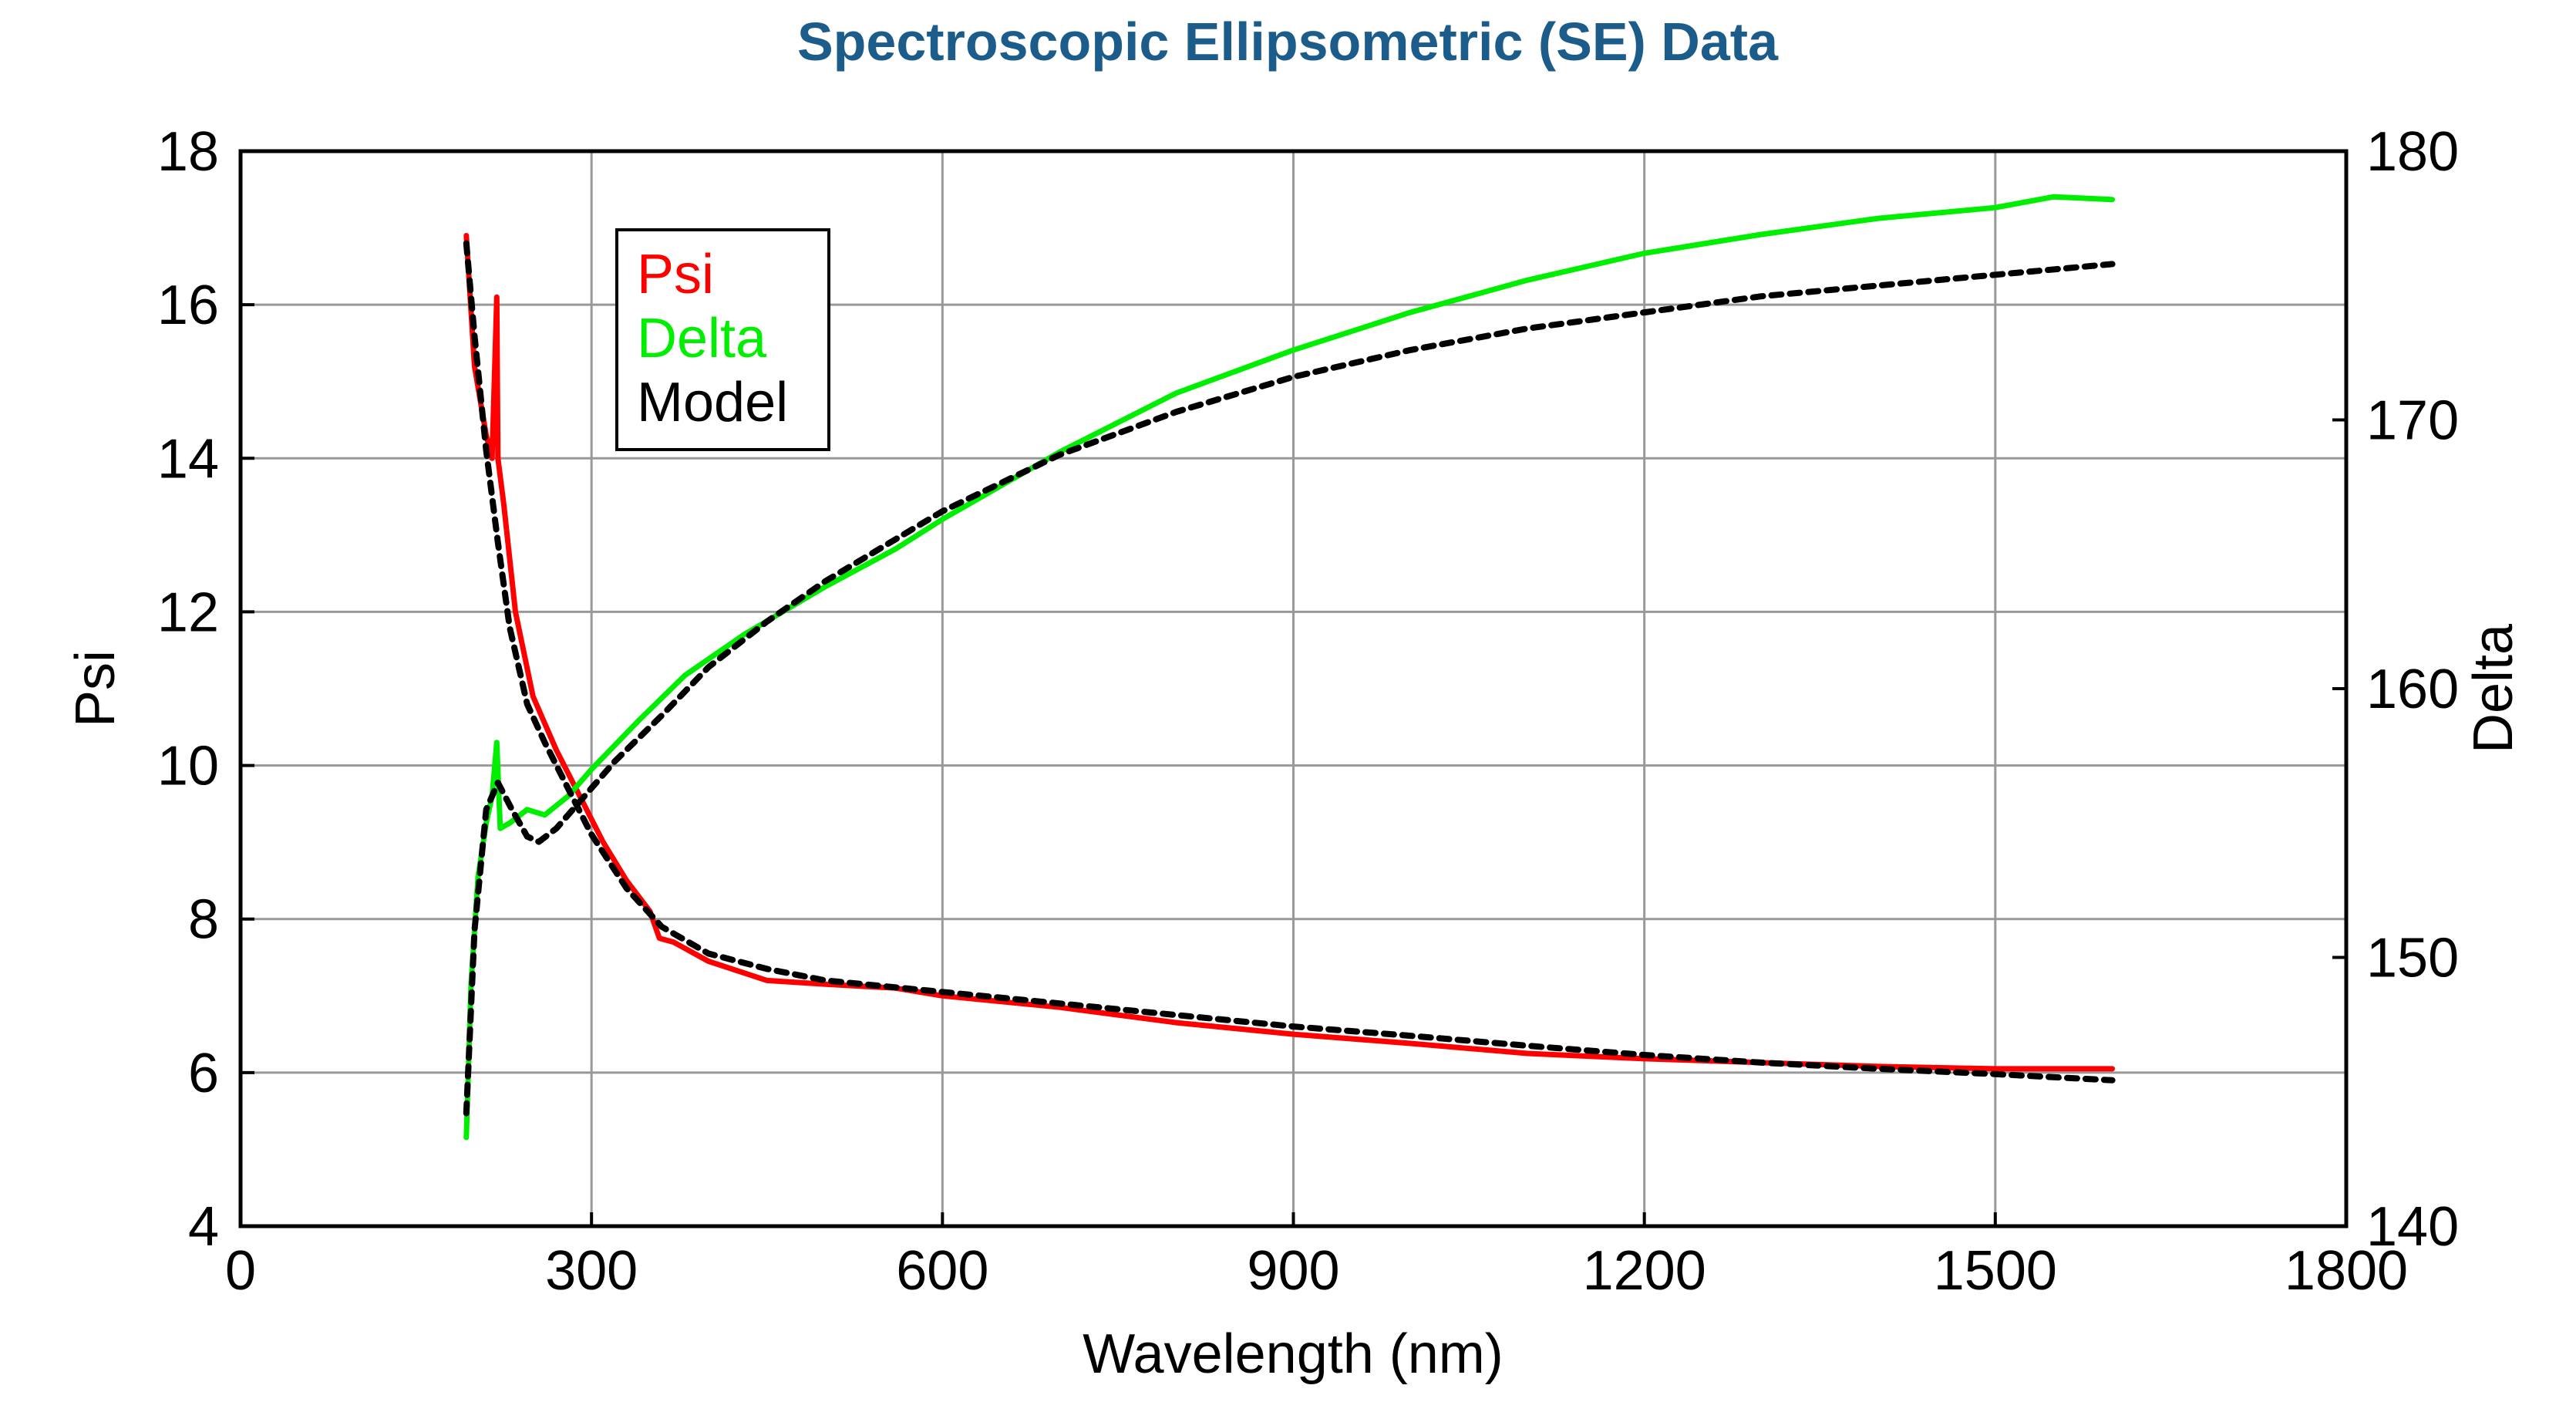  I want to click on legend-psi: Psi, so click(675, 274).